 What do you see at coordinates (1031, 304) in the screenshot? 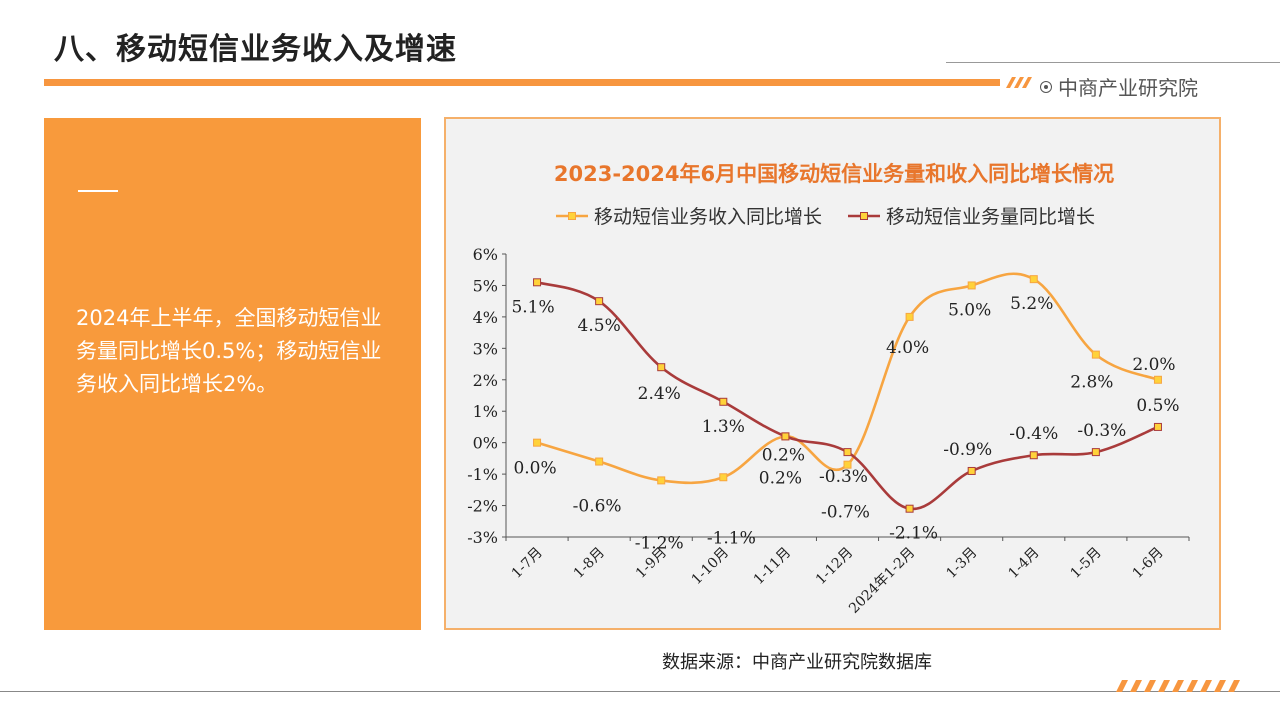
I see `data-label-0: 5.2%` at bounding box center [1031, 304].